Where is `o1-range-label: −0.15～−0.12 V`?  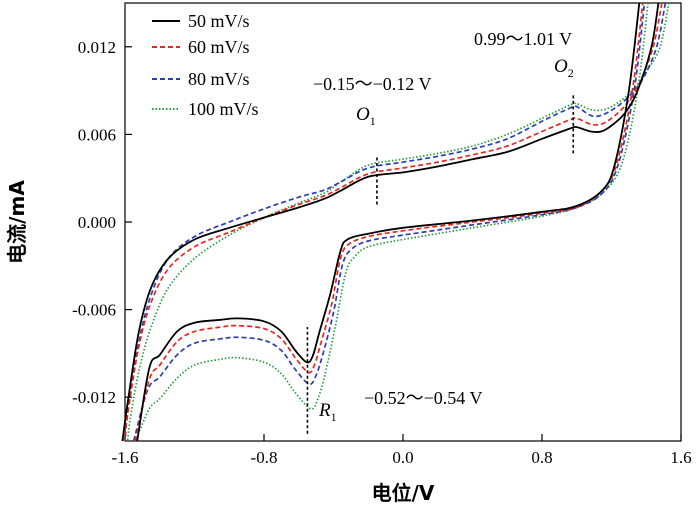 o1-range-label: −0.15～−0.12 V is located at coordinates (372, 84).